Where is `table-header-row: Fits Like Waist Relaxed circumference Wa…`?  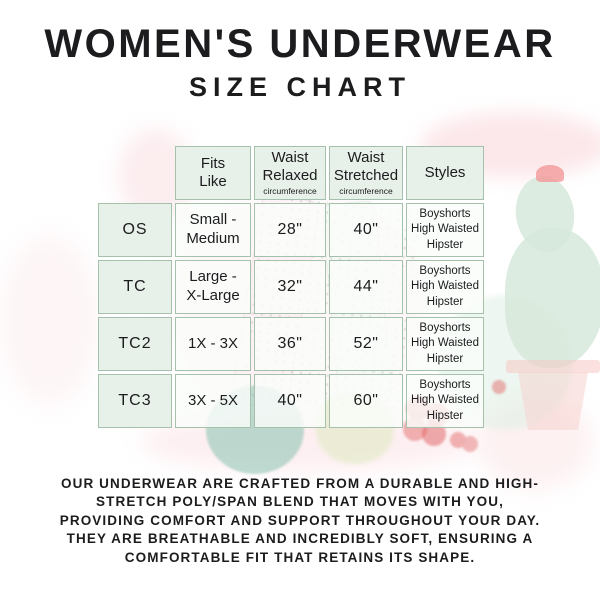 table-header-row: Fits Like Waist Relaxed circumference Wa… is located at coordinates (291, 173).